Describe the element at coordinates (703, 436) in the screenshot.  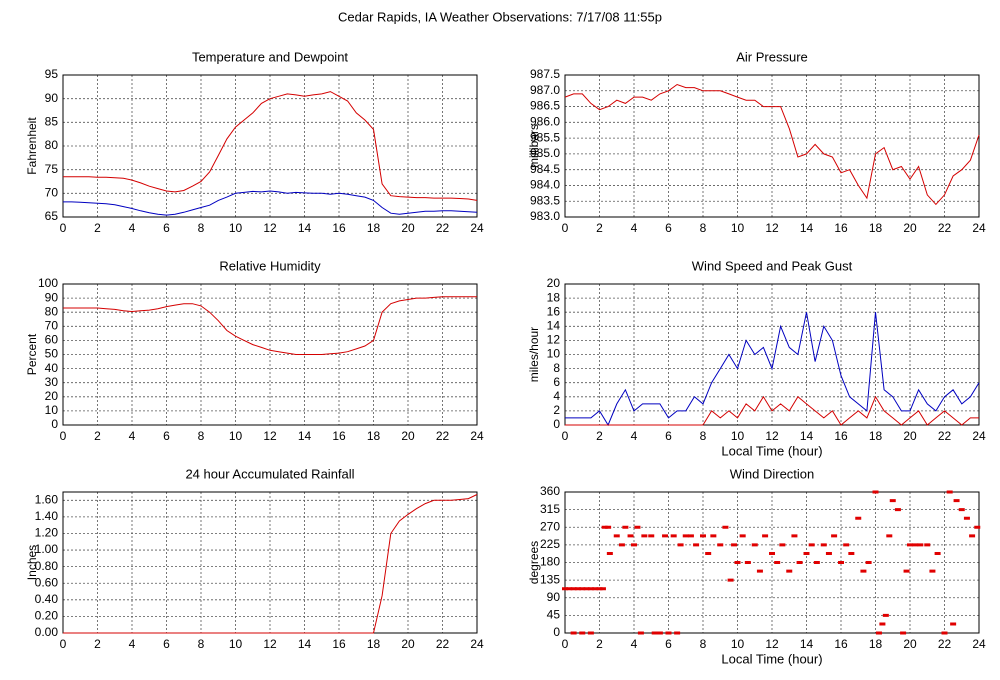
I see `x-tick-label: 8` at that location.